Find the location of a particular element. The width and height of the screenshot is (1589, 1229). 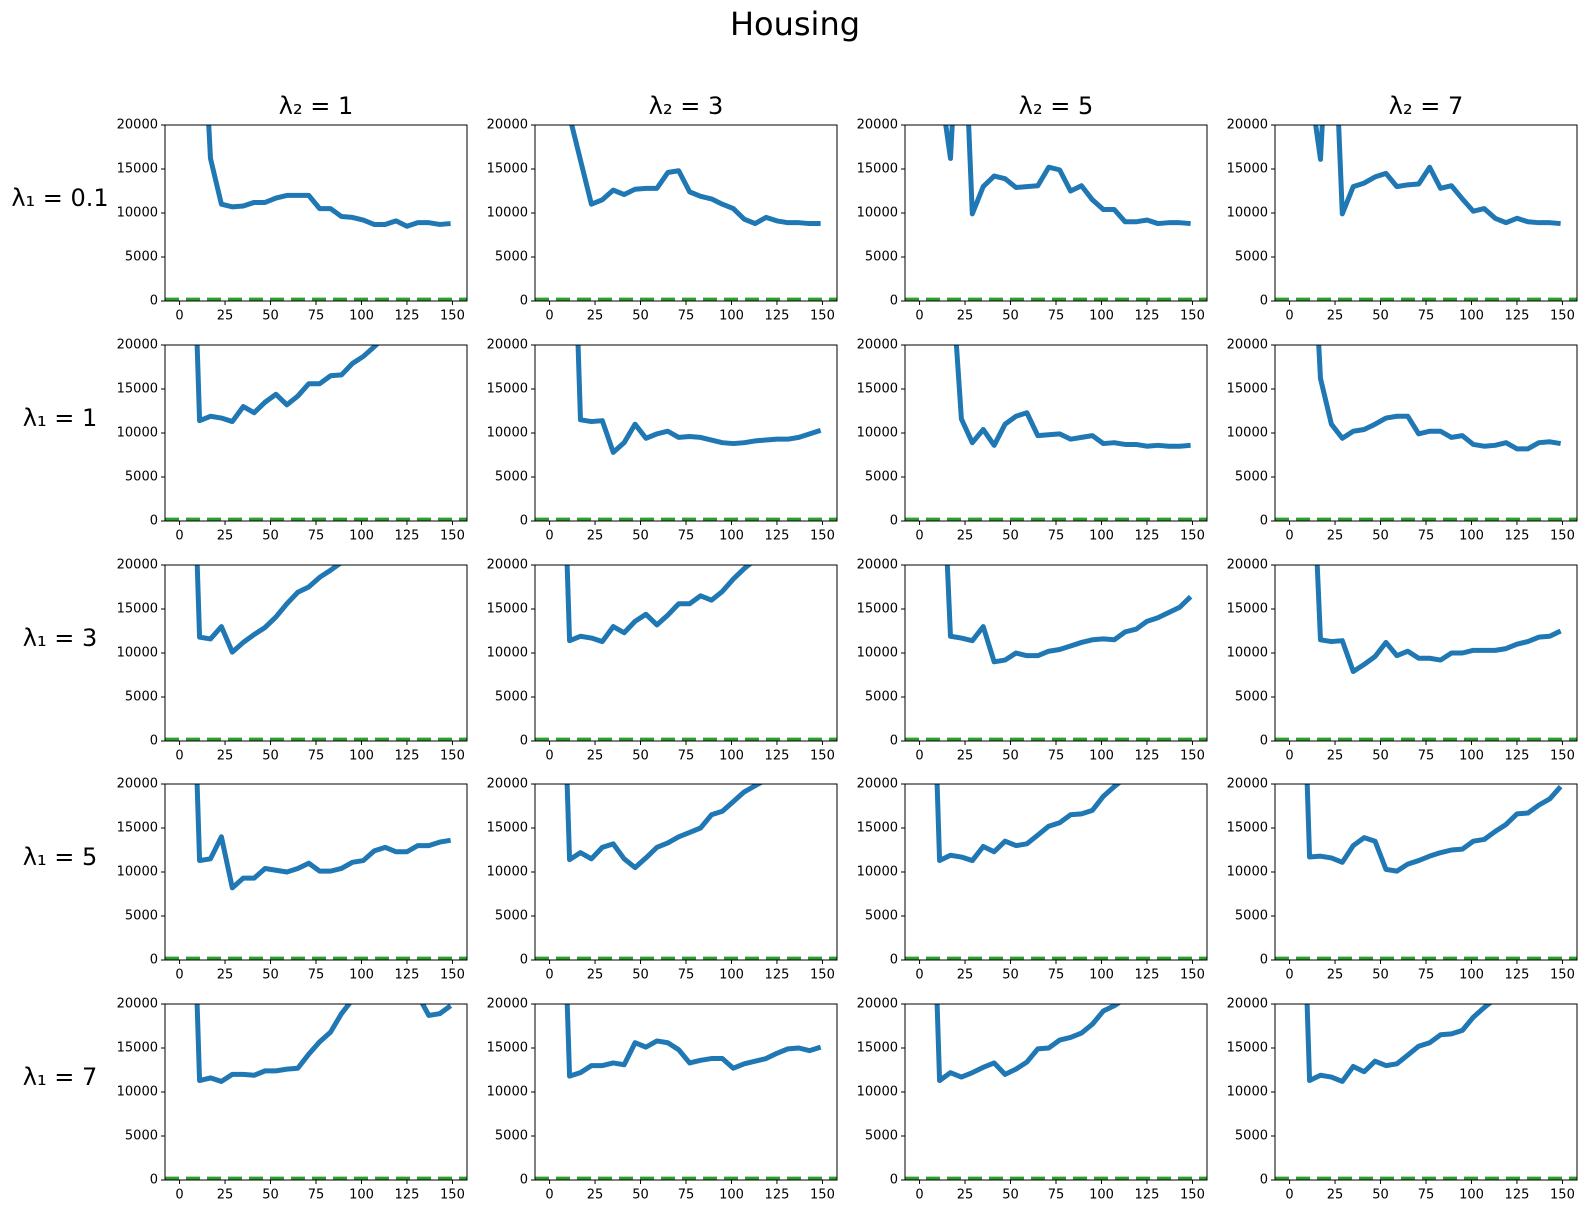

column-title: λ₂ = 1 is located at coordinates (316, 106).